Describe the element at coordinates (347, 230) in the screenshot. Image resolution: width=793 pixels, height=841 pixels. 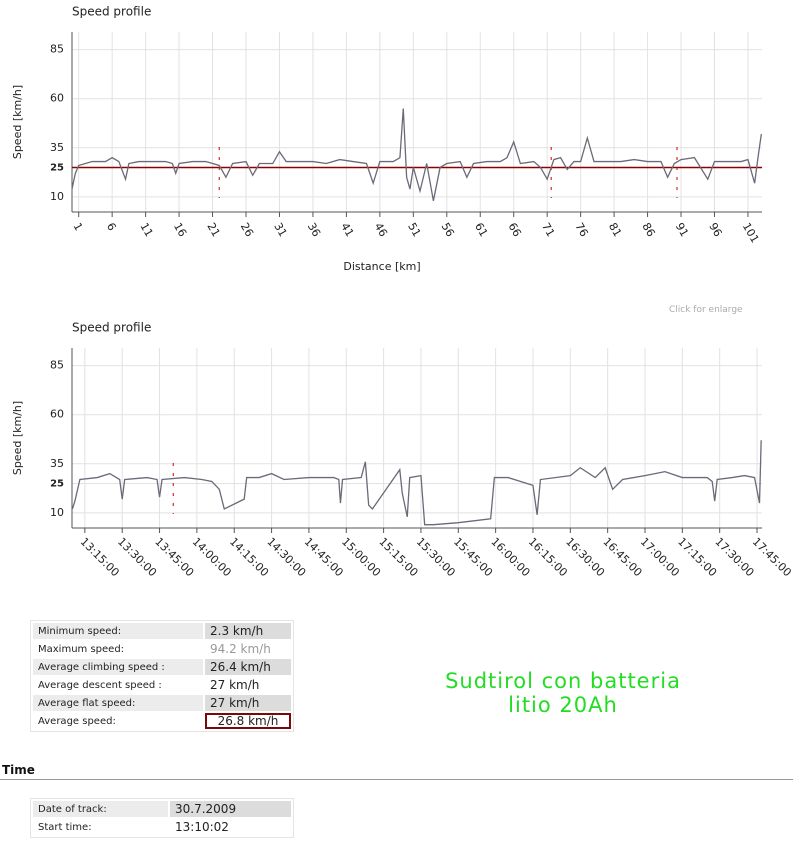
I see `x-tick-label: 41` at that location.